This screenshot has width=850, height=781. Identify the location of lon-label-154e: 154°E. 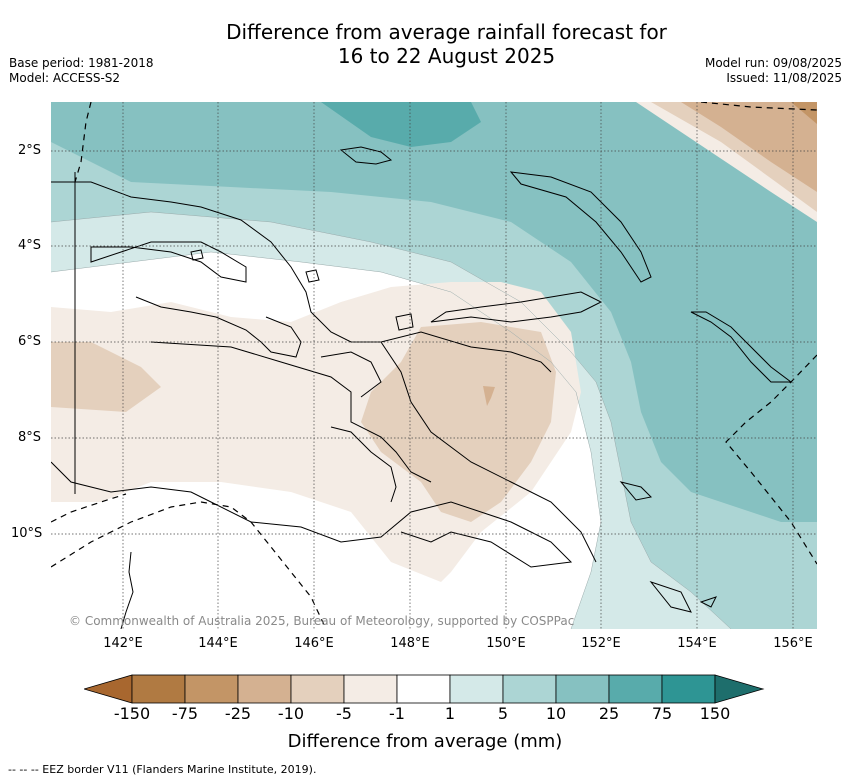
(697, 643).